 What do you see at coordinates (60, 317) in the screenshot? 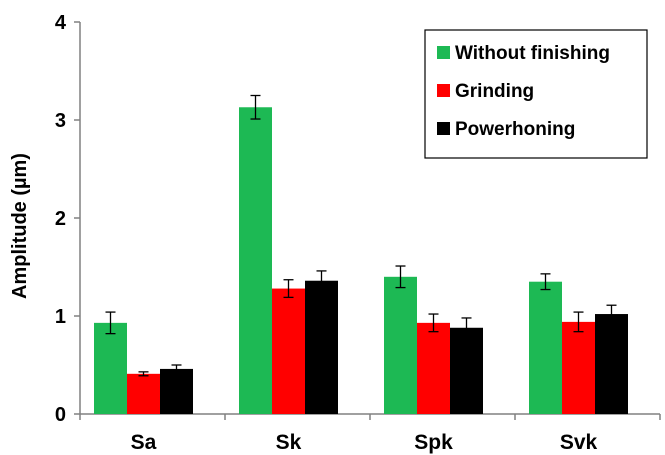
I see `y-tick-label: 1` at bounding box center [60, 317].